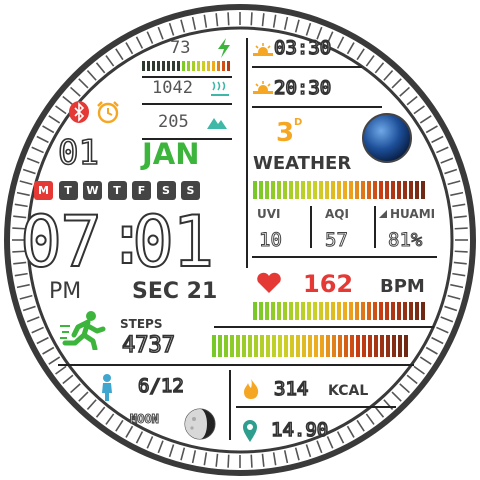  Describe the element at coordinates (337, 240) in the screenshot. I see `aqi-value: 57` at that location.